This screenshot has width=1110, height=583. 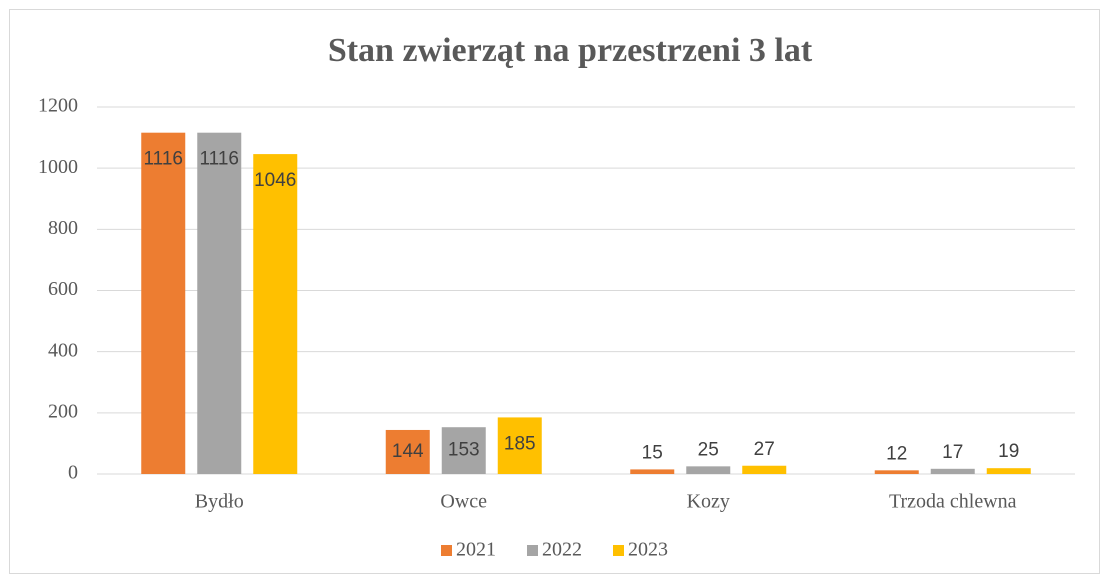 What do you see at coordinates (58, 106) in the screenshot?
I see `y-tick-label: 1200` at bounding box center [58, 106].